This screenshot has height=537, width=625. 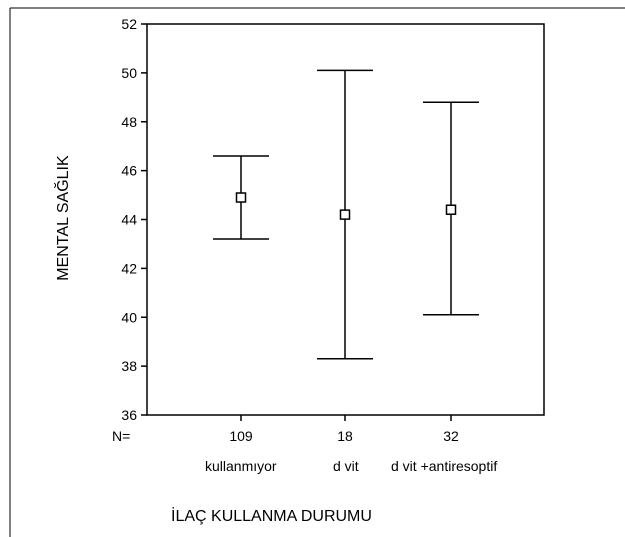 I want to click on y-tick-label: 44, so click(x=129, y=220).